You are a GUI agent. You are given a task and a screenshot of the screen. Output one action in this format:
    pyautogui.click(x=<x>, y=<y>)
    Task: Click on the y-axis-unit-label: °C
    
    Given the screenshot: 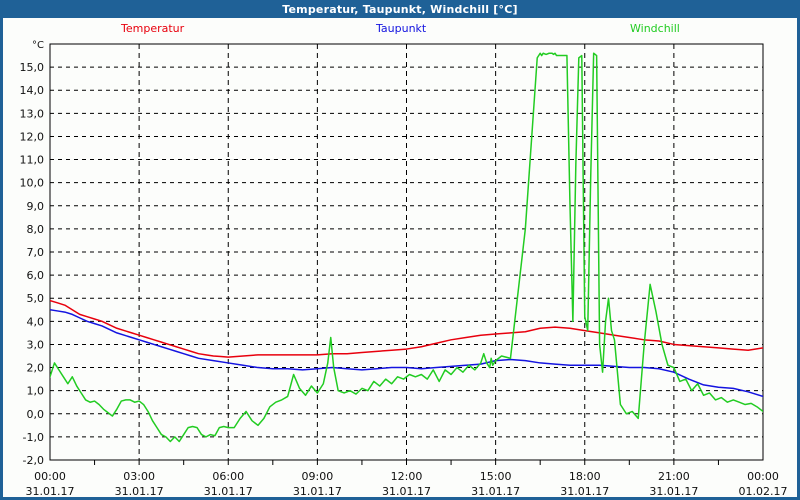 What is the action you would take?
    pyautogui.click(x=38, y=45)
    